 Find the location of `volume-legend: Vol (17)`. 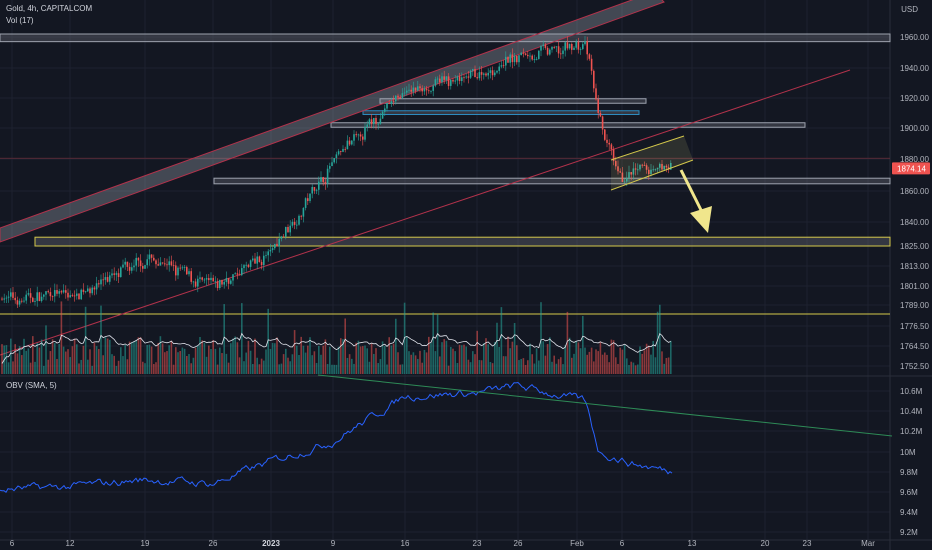

volume-legend: Vol (17) is located at coordinates (20, 20).